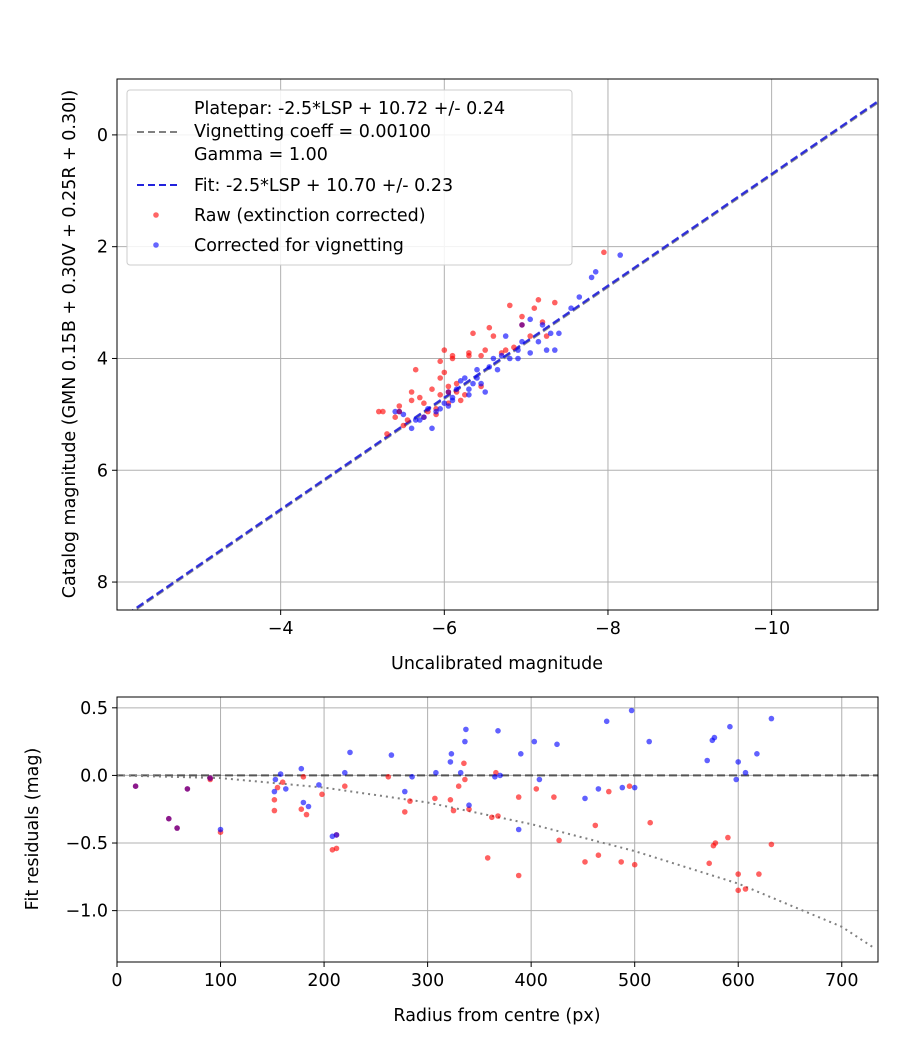 The image size is (900, 1050). I want to click on y-tick-label: 8, so click(102, 583).